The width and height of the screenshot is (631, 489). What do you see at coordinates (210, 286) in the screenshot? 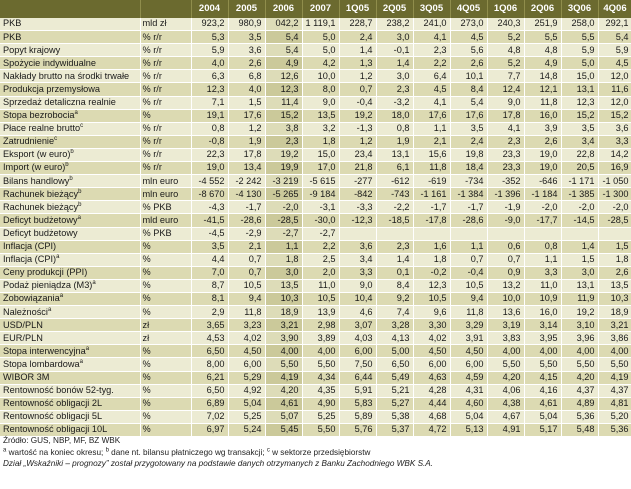
I see `table-cell: 8,7` at bounding box center [210, 286].